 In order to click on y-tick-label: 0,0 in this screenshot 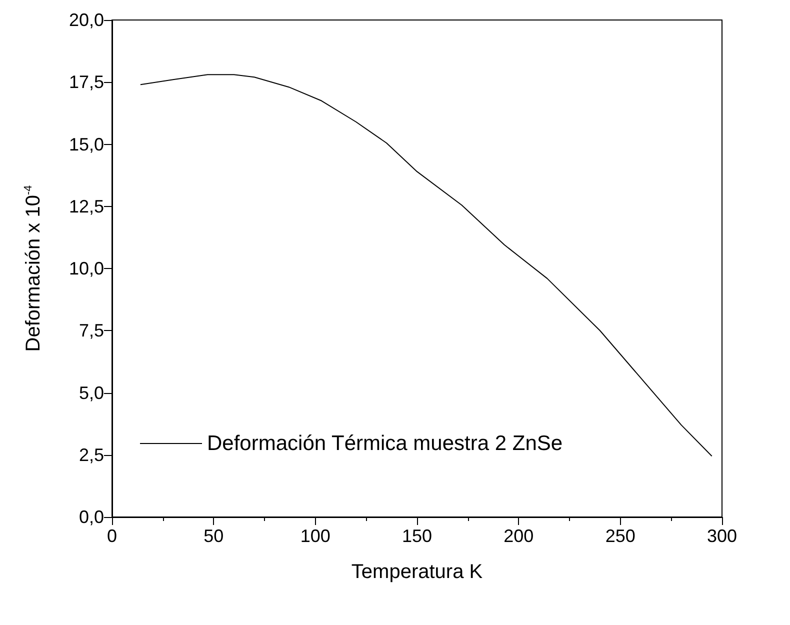, I will do `click(91, 517)`.